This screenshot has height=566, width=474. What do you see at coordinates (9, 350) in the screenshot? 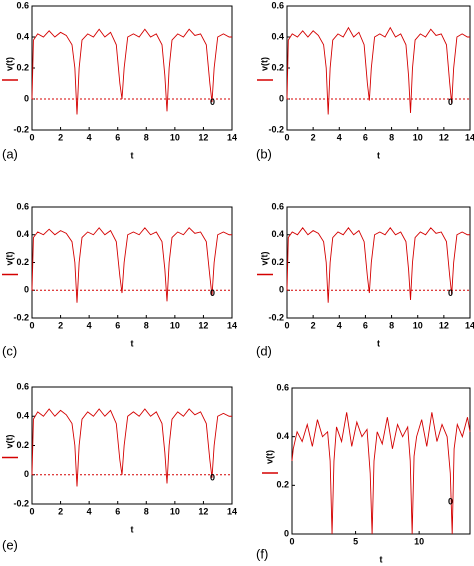
I see `panel-label: (c)` at bounding box center [9, 350].